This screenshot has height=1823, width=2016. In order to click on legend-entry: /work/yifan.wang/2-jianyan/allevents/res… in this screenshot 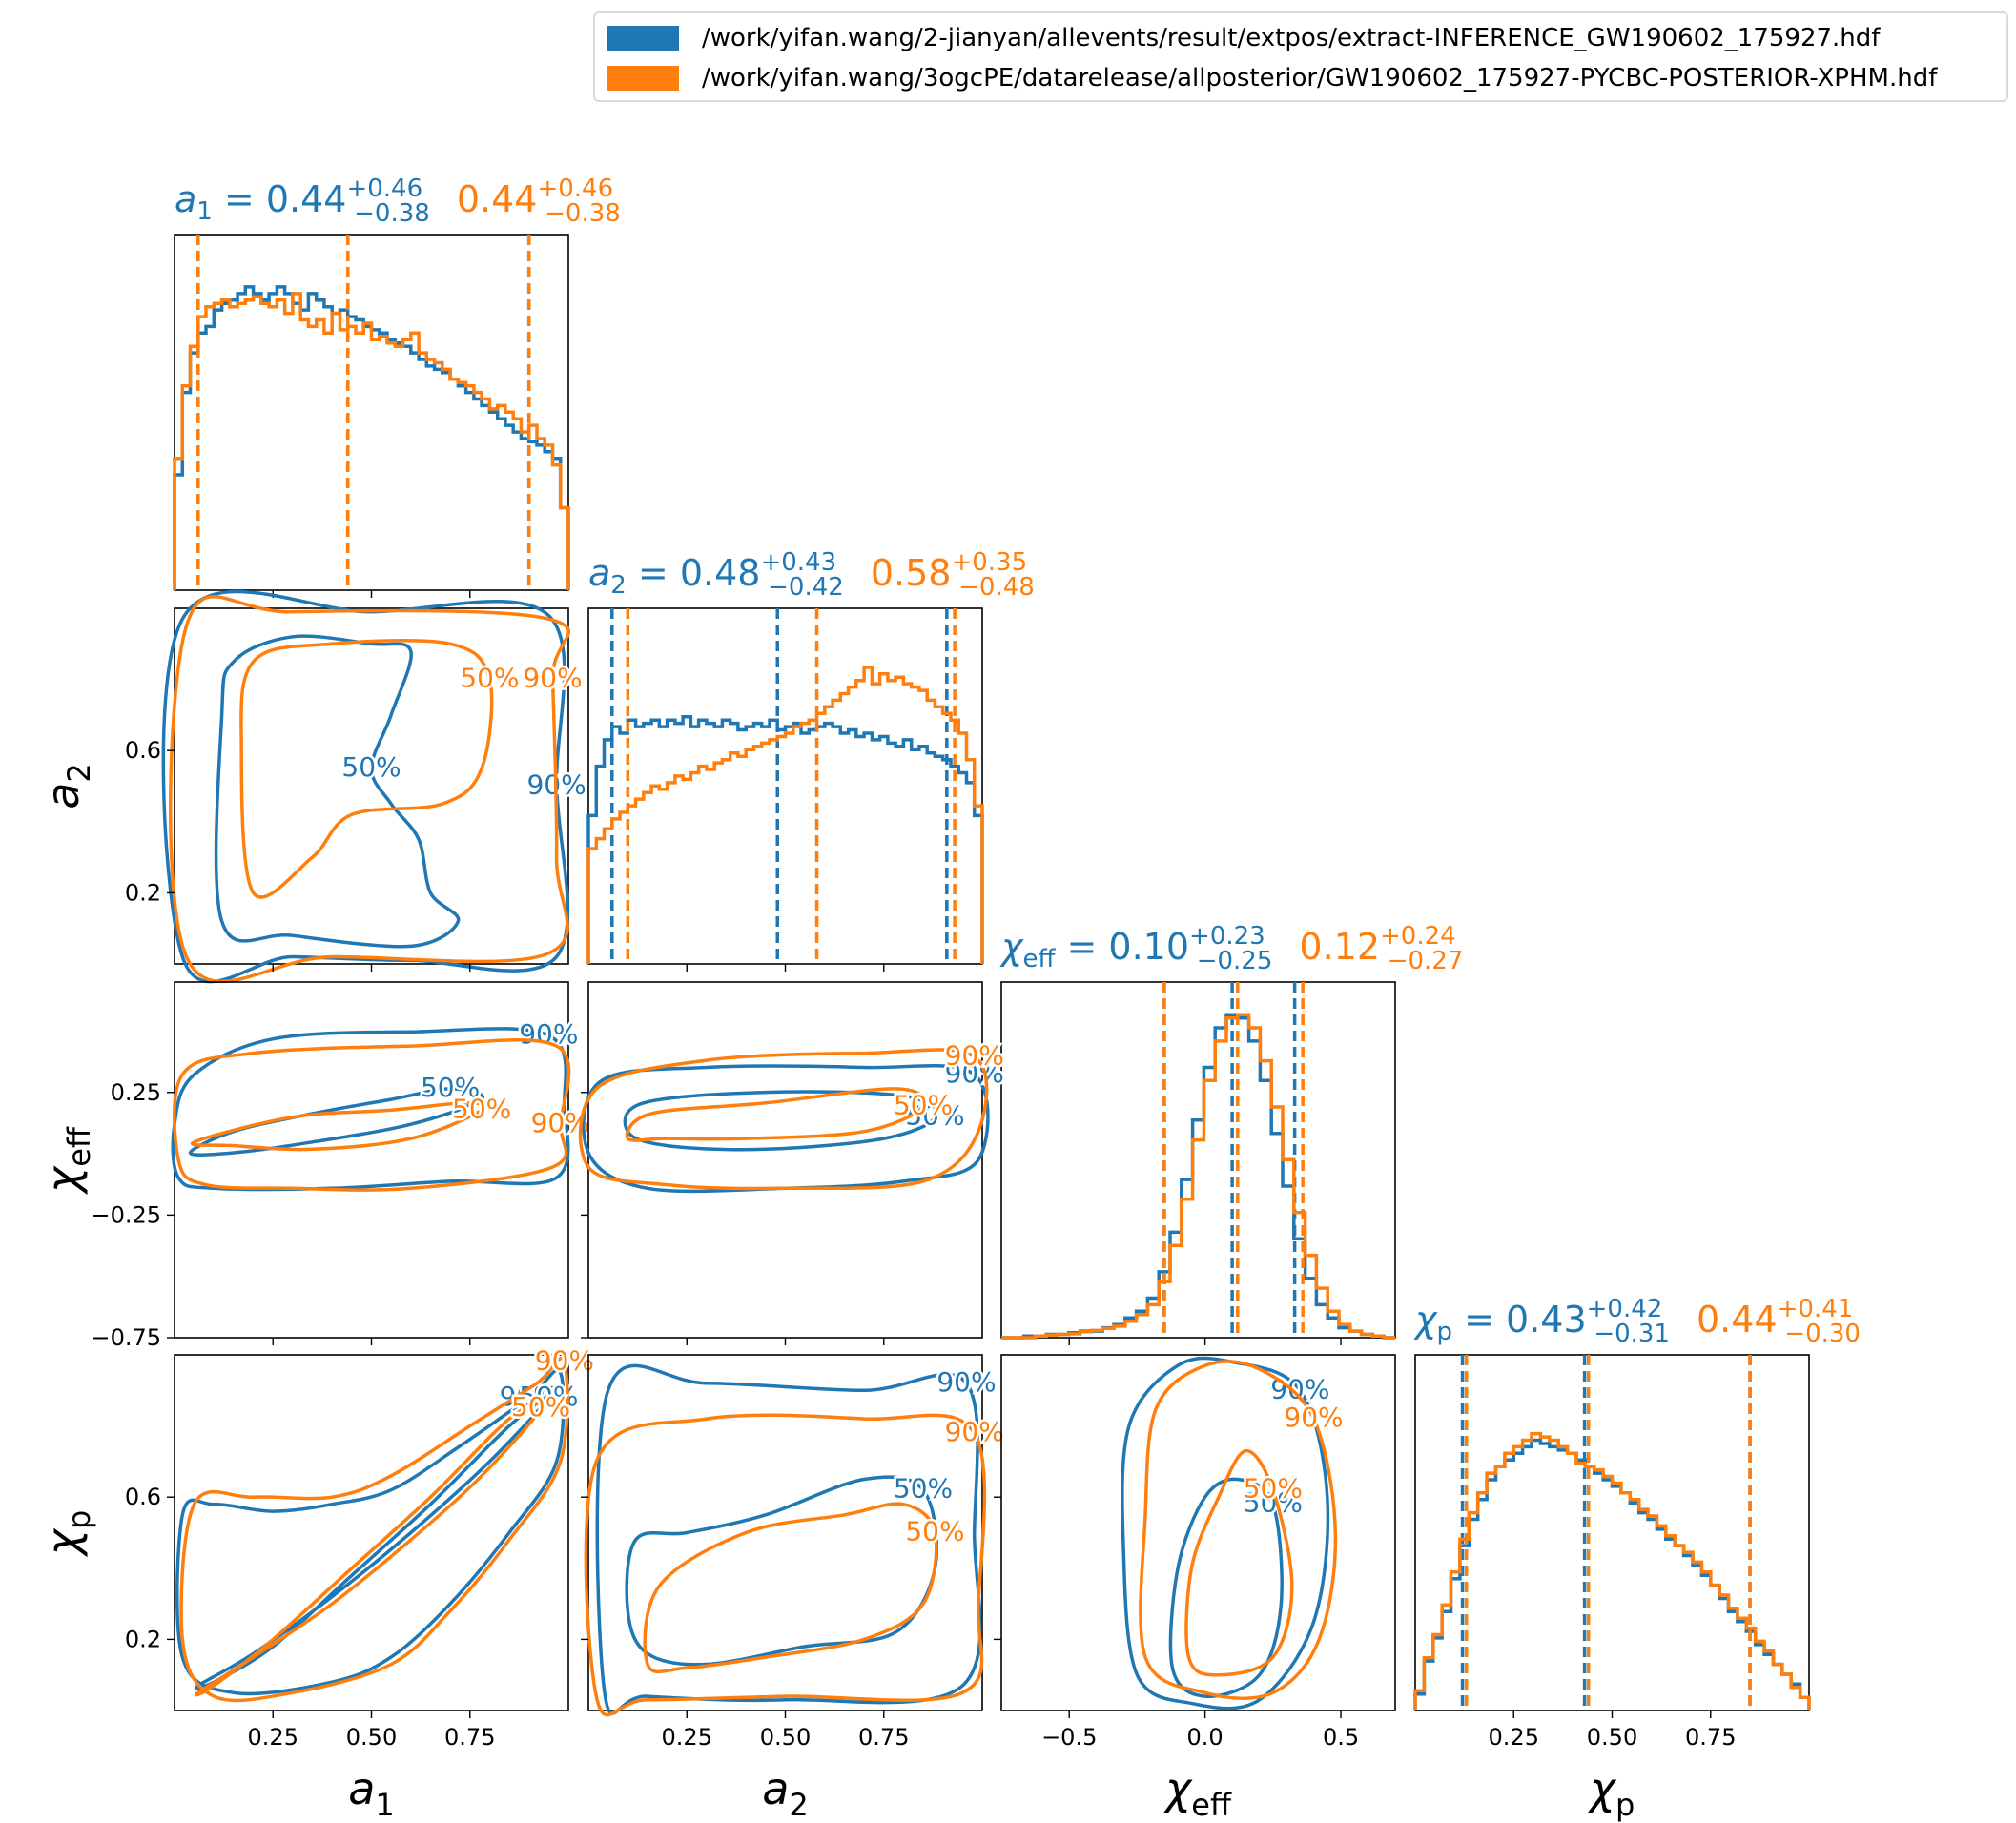, I will do `click(1243, 38)`.